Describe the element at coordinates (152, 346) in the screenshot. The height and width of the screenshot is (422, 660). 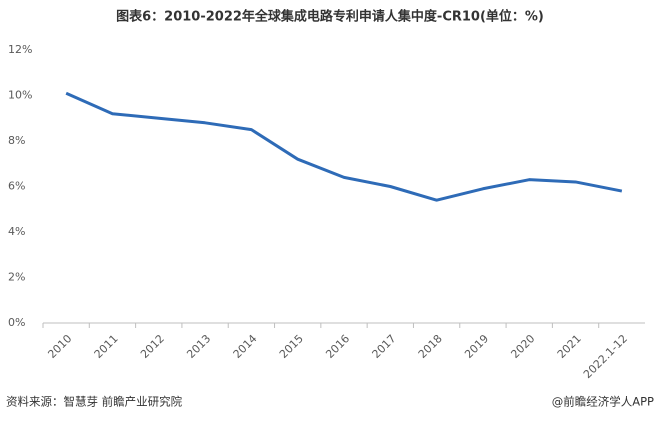
I see `x-tick-label: 2012` at that location.